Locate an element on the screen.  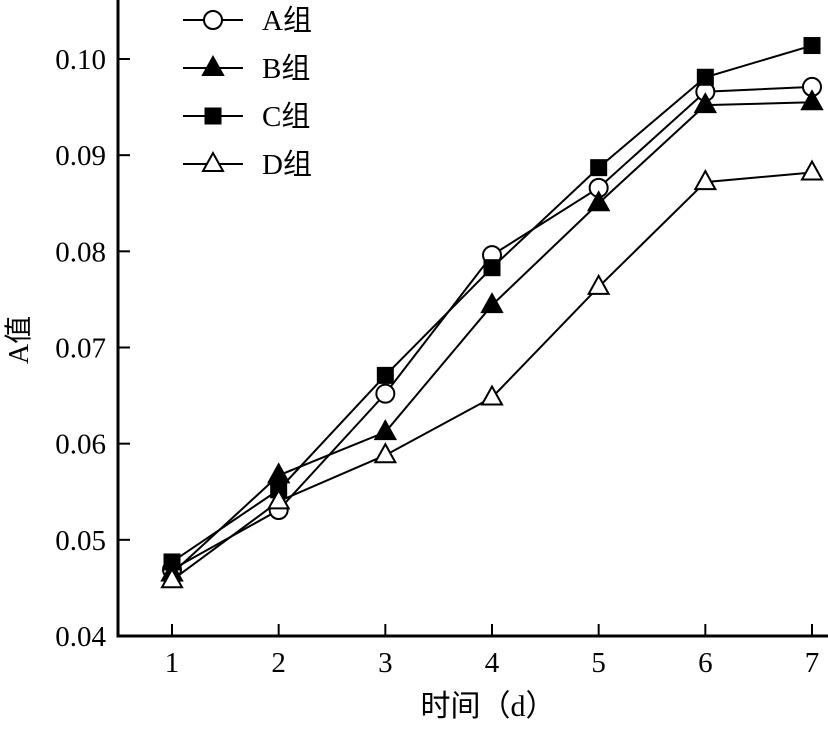
x-tick-label: 4 is located at coordinates (492, 663).